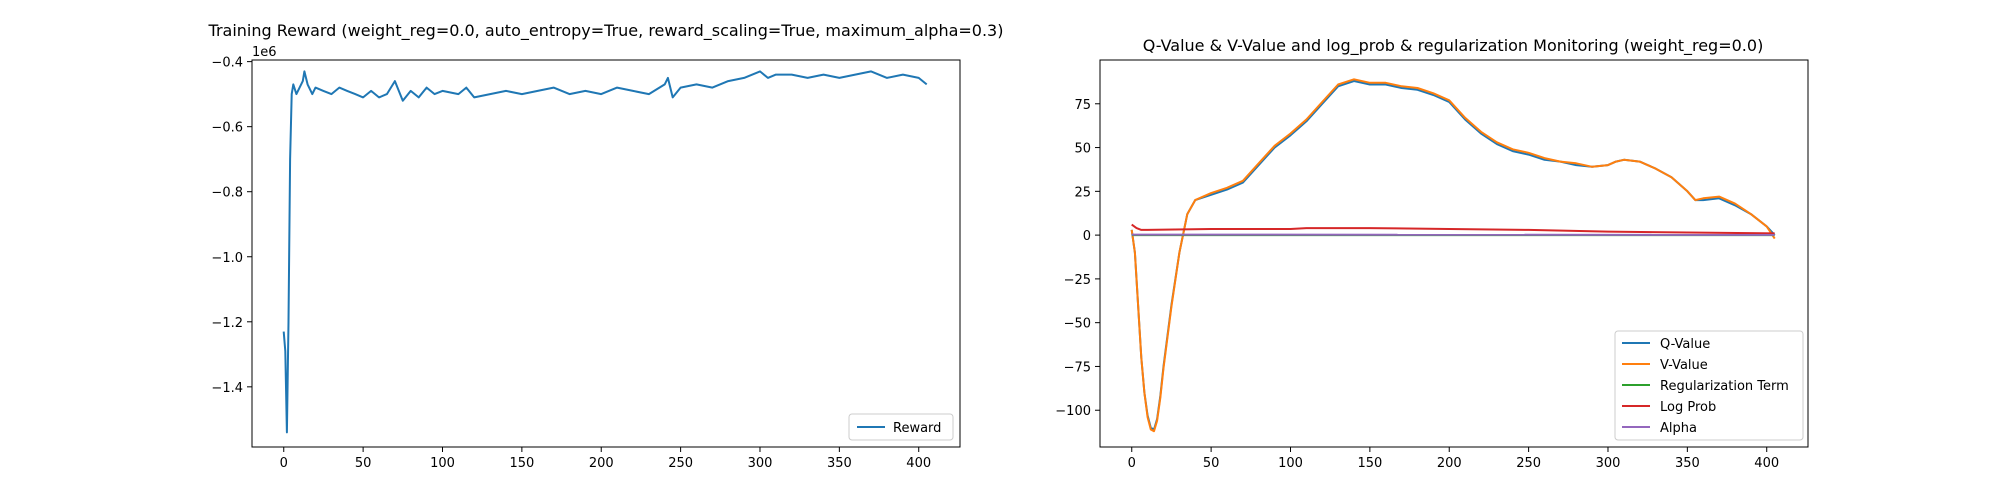  I want to click on legend: Reward, so click(901, 427).